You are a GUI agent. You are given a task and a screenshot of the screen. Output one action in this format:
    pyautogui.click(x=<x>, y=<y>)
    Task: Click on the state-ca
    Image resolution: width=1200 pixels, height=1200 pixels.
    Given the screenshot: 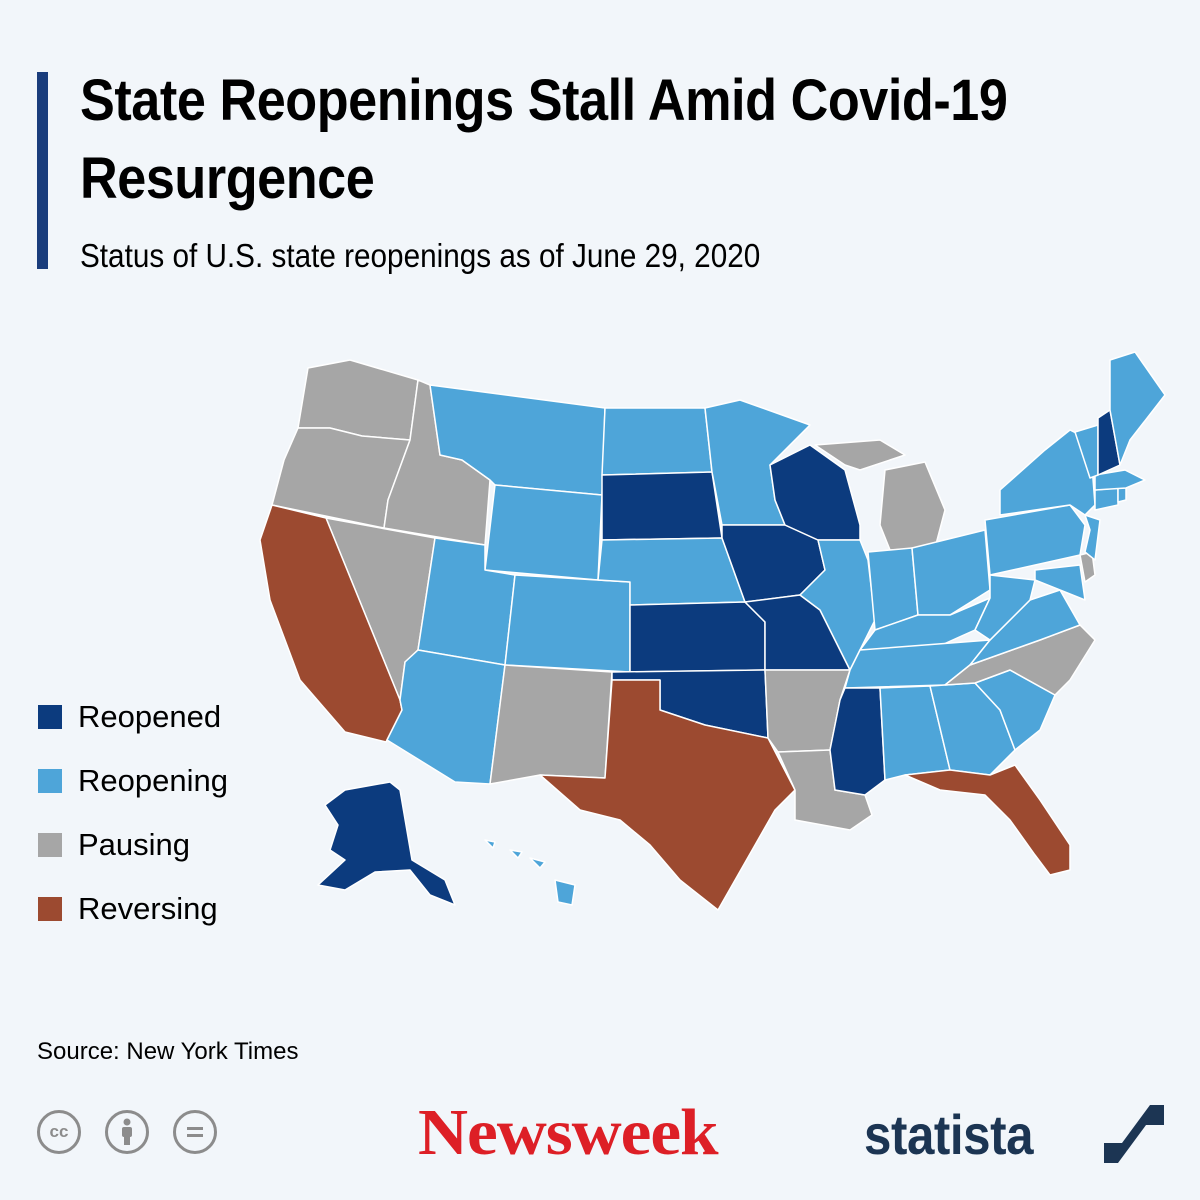 What is the action you would take?
    pyautogui.click(x=331, y=623)
    